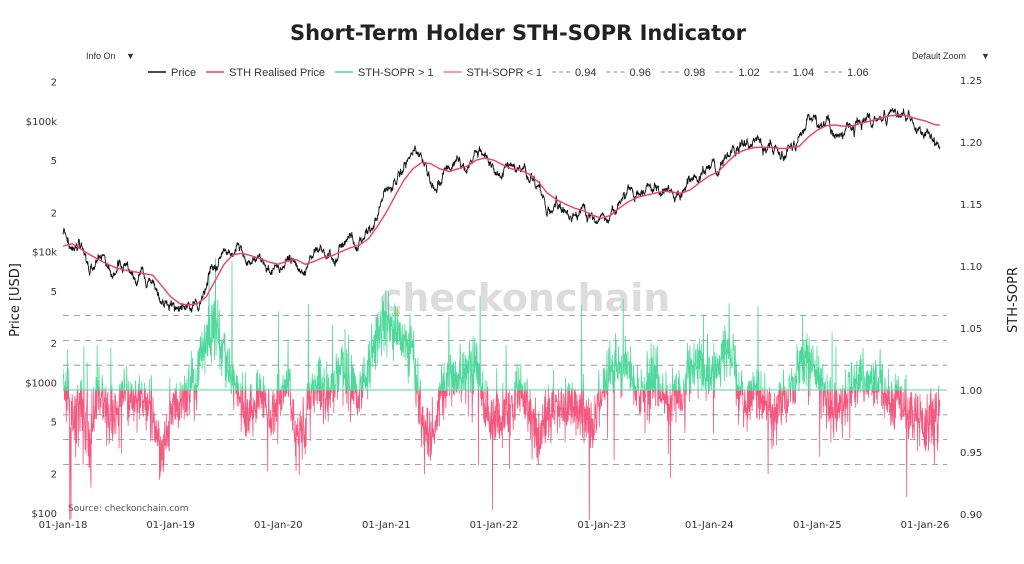  I want to click on right-tick-label: 1.20, so click(971, 143).